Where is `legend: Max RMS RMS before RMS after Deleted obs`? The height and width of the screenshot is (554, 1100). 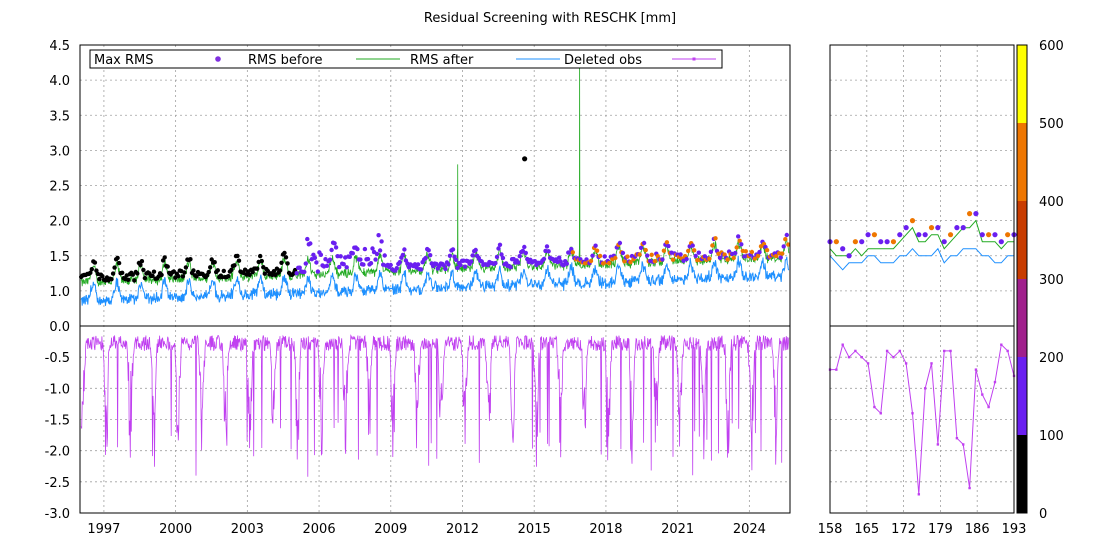
legend: Max RMS RMS before RMS after Deleted obs is located at coordinates (406, 59).